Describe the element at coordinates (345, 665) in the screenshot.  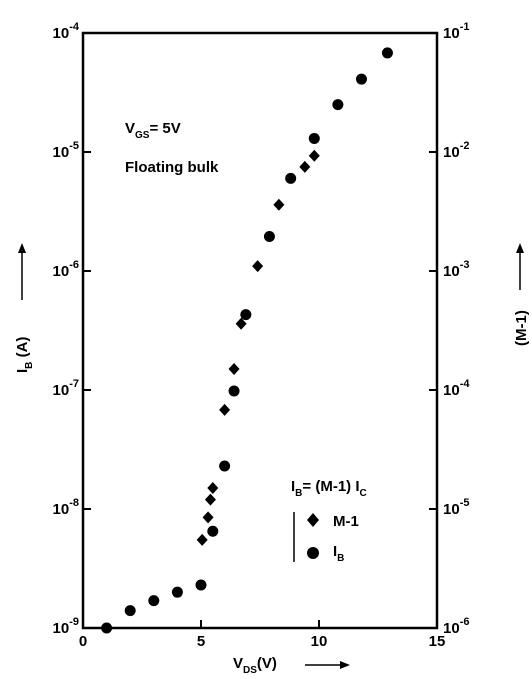
I see `x-axis-arrowhead` at that location.